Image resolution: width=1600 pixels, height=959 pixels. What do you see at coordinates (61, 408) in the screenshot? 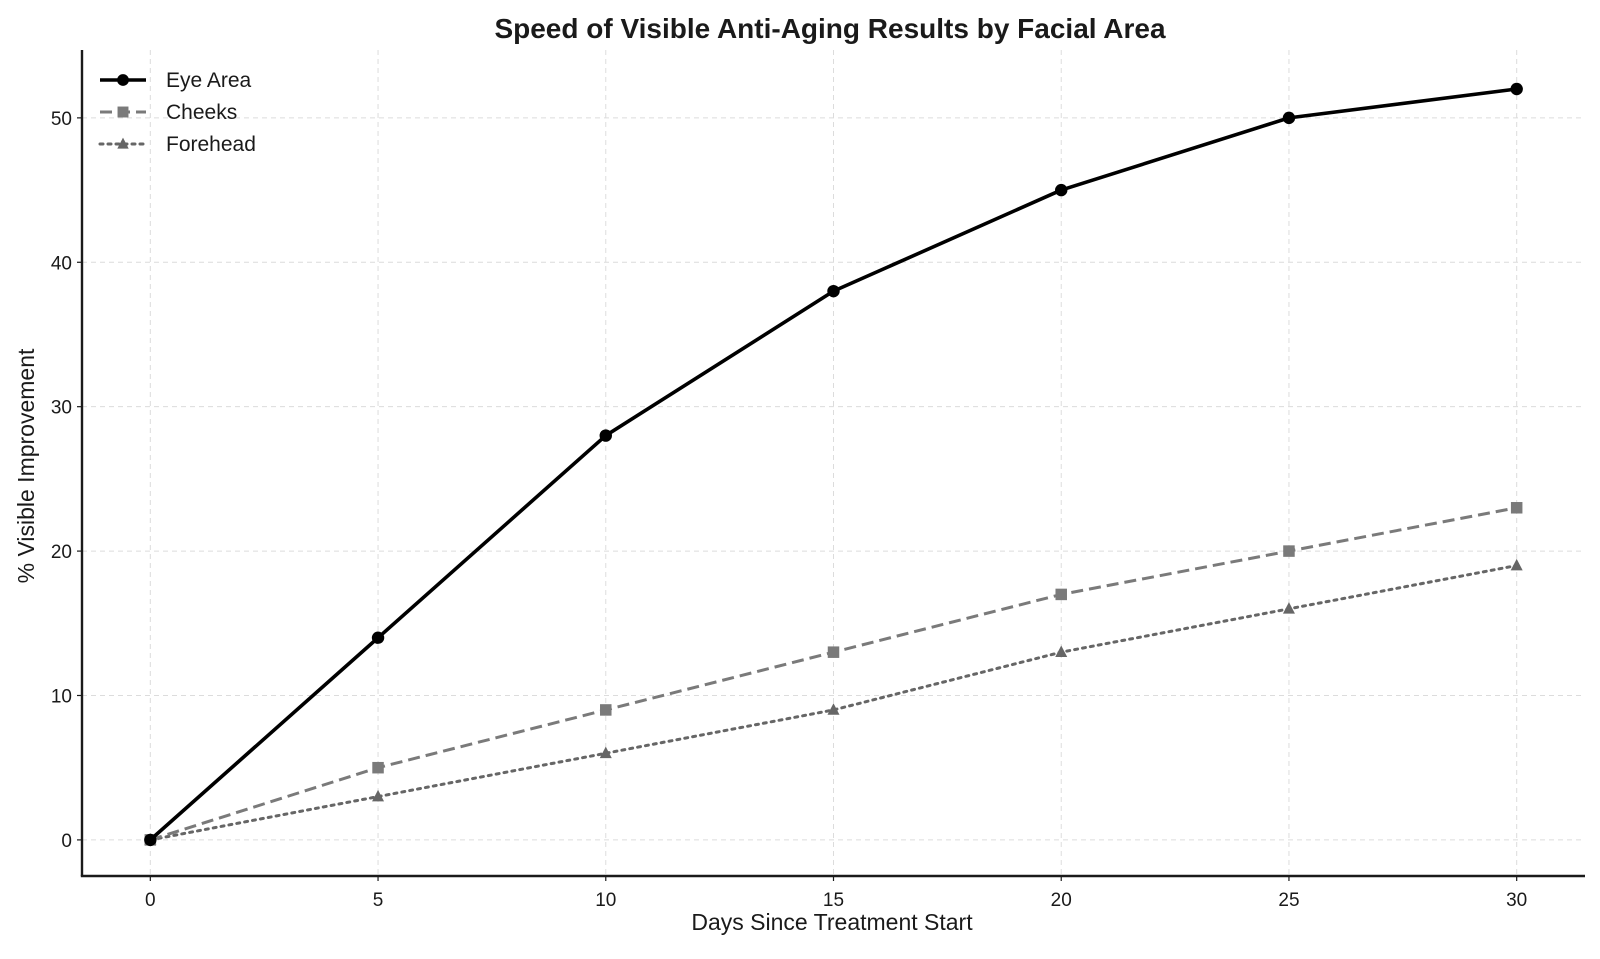
I see `y-tick-label: 30` at bounding box center [61, 408].